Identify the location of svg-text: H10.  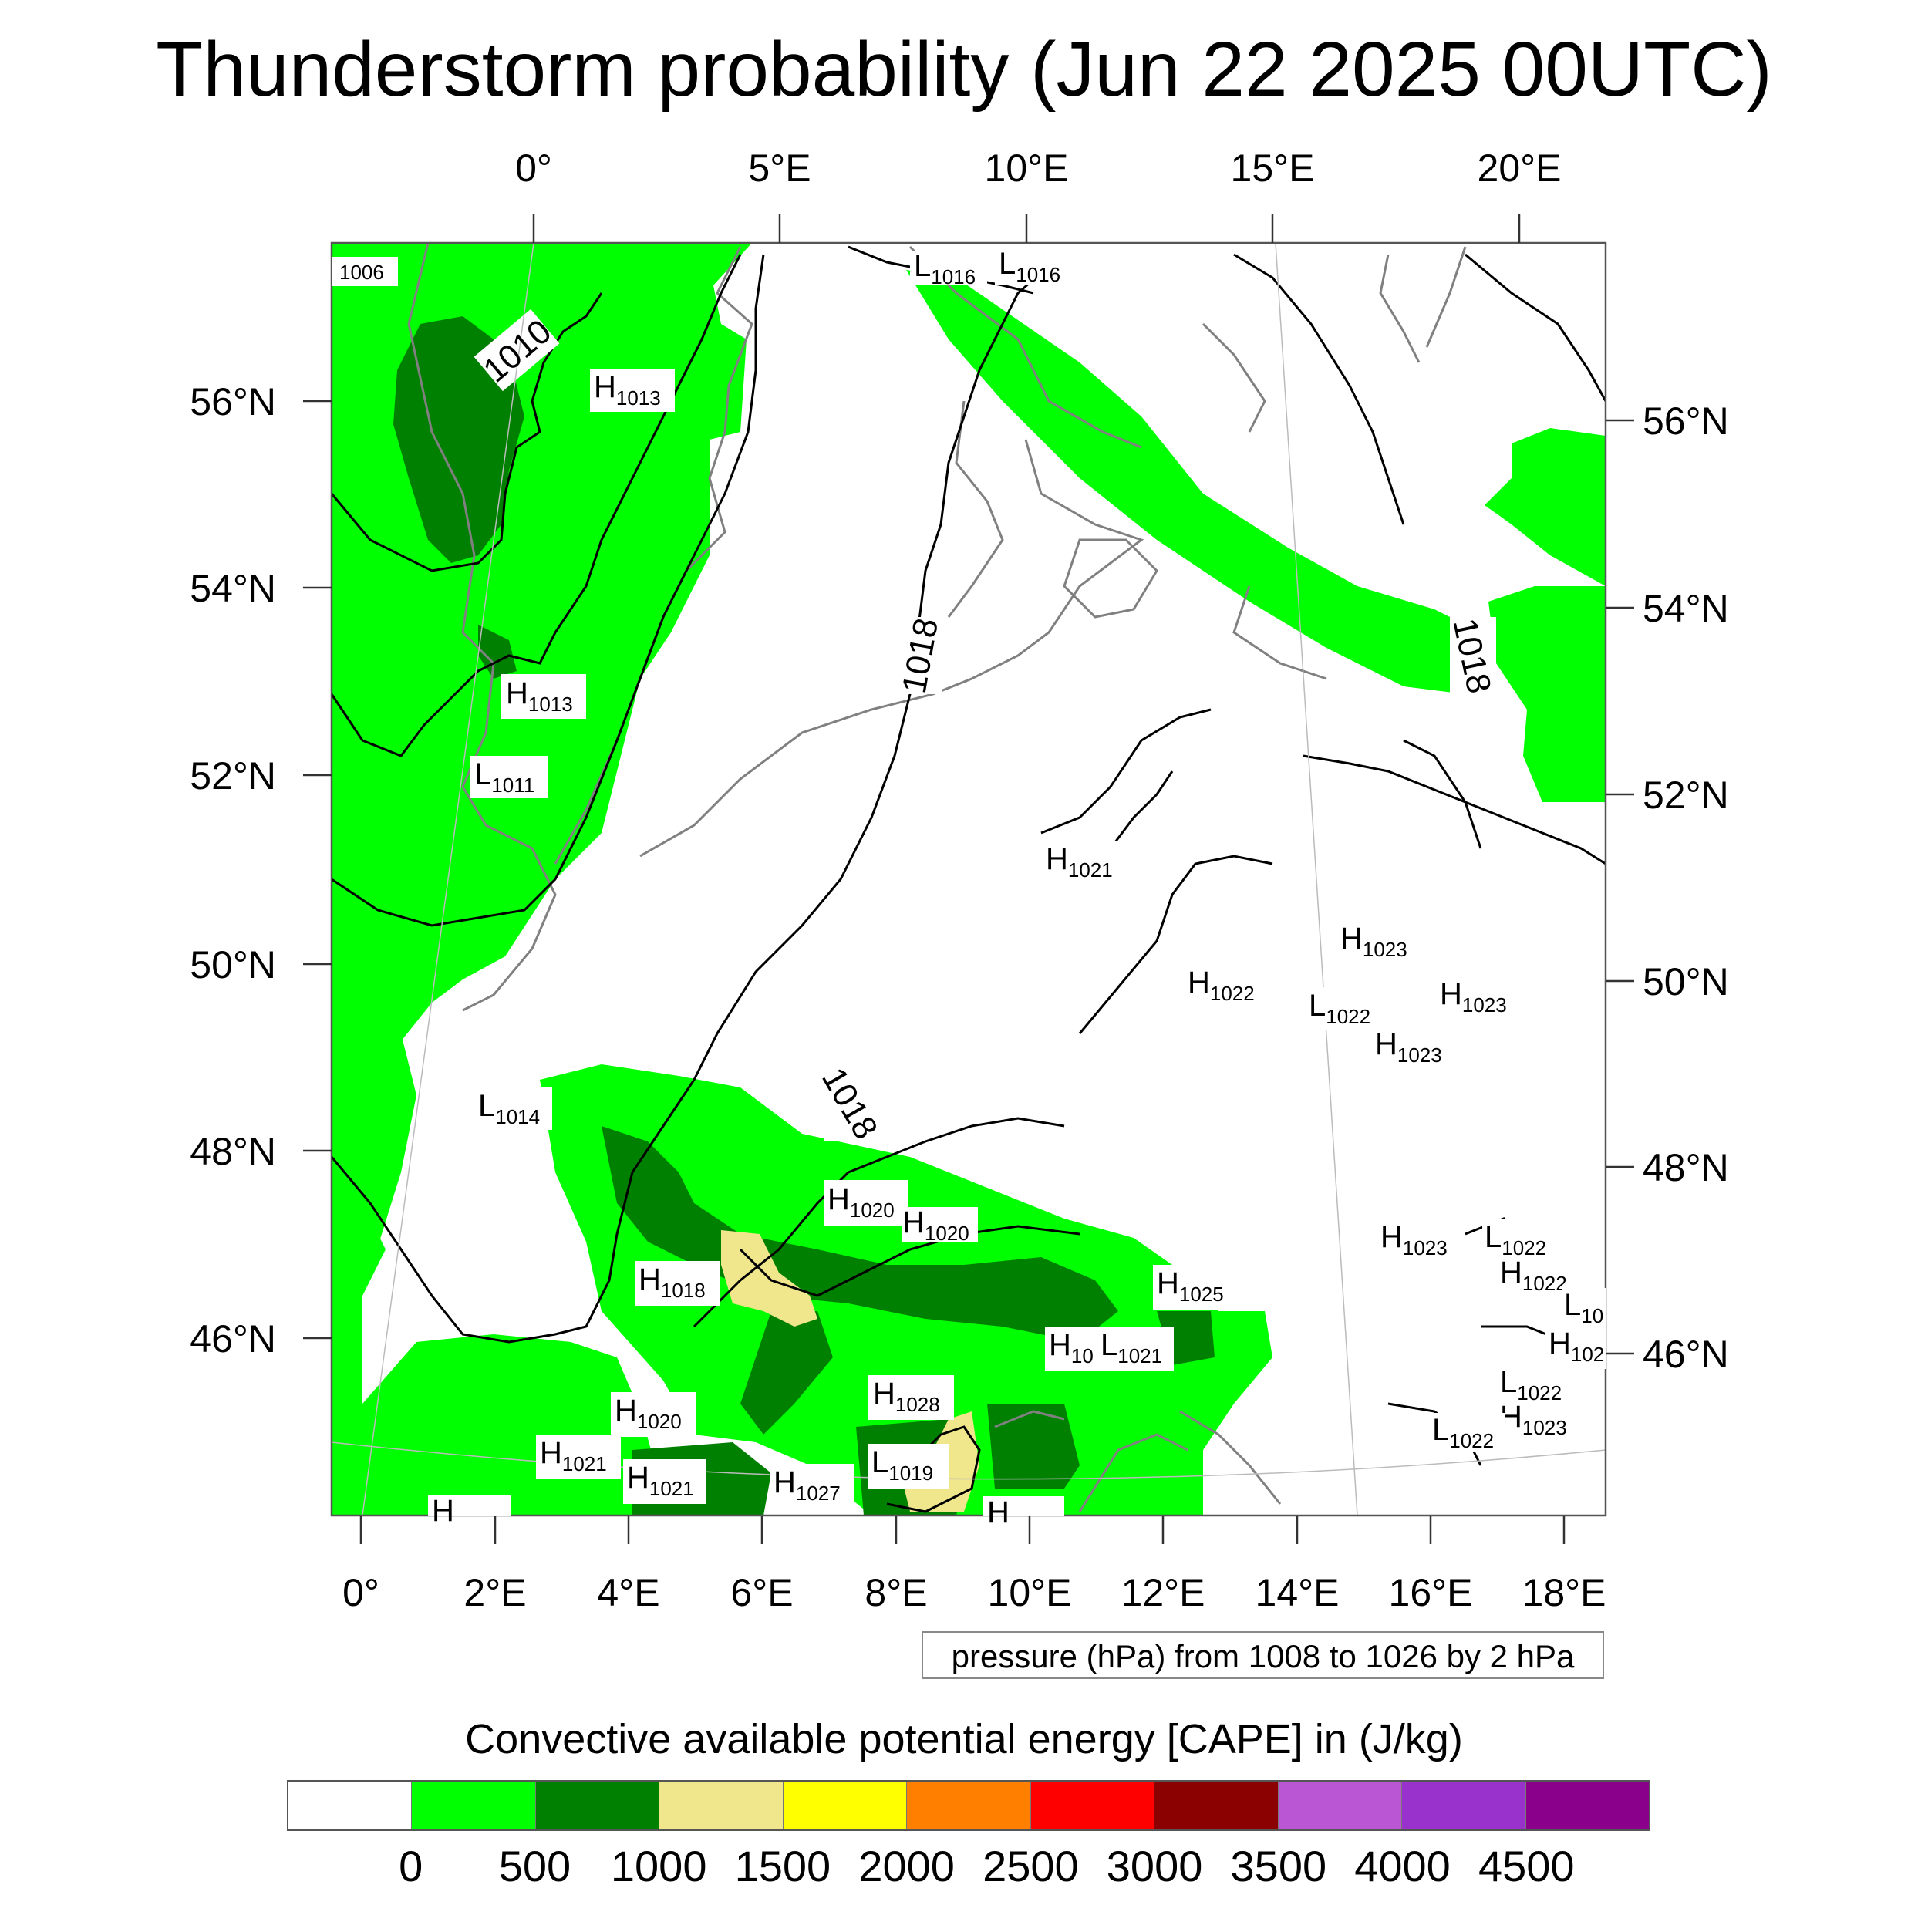
(1071, 1347).